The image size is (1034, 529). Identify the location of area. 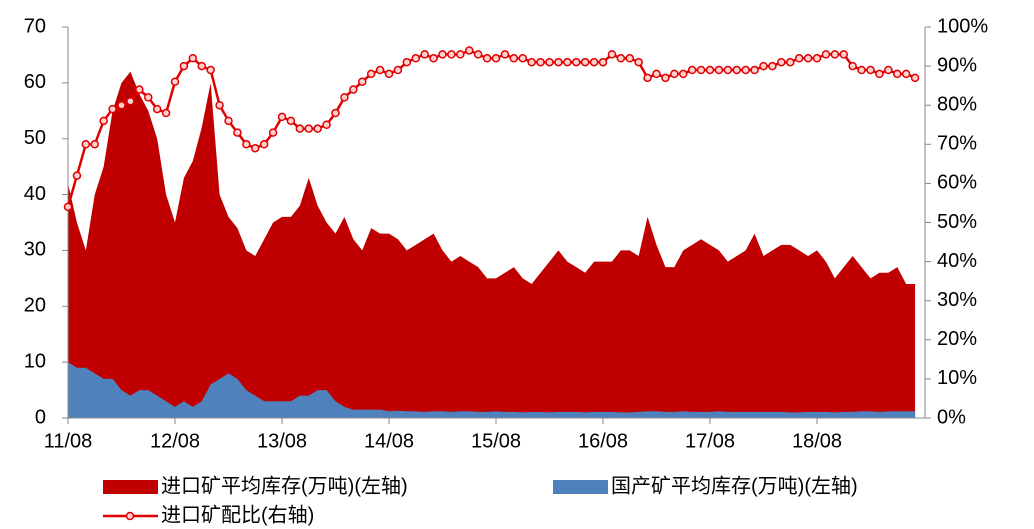
(492, 390).